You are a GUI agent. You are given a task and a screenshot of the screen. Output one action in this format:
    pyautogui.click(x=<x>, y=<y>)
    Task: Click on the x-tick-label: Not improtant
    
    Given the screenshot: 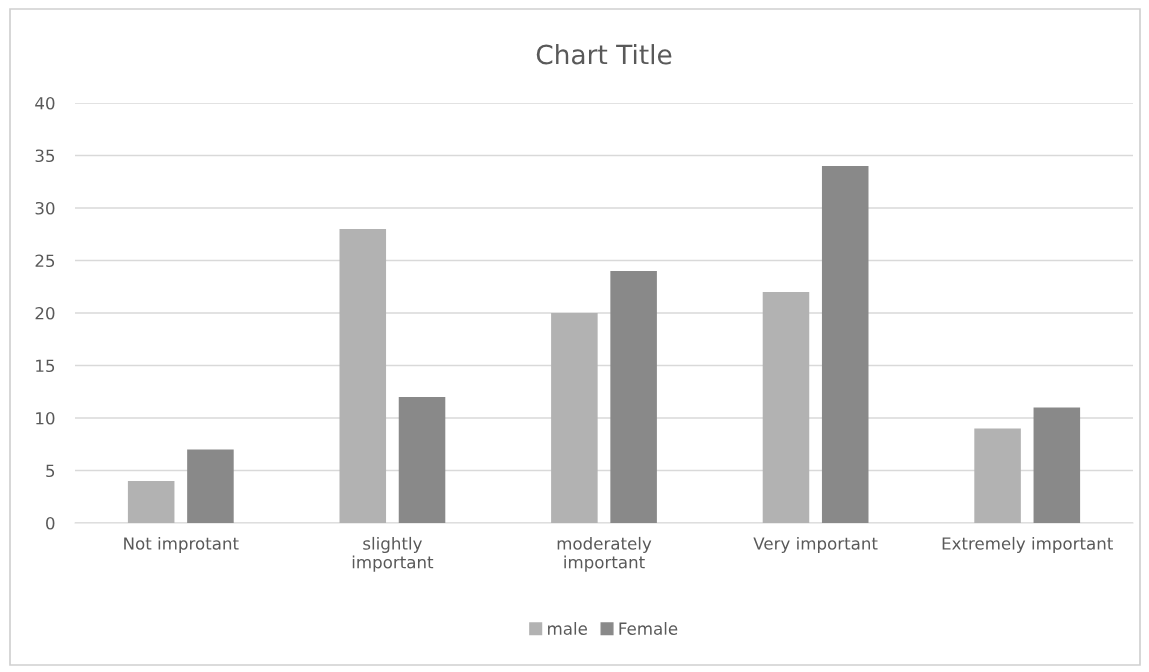 What is the action you would take?
    pyautogui.click(x=181, y=545)
    